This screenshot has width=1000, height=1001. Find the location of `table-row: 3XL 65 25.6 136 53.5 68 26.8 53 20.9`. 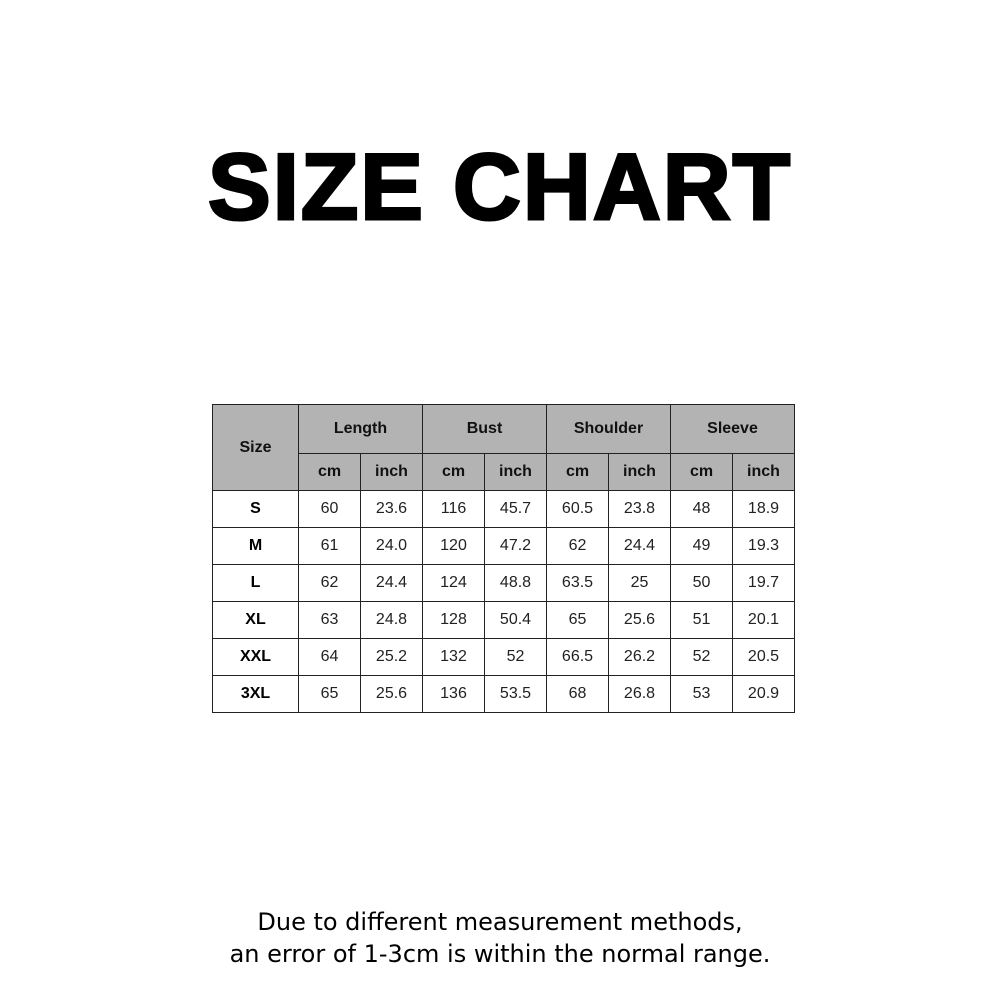

table-row: 3XL 65 25.6 136 53.5 68 26.8 53 20.9 is located at coordinates (503, 694).